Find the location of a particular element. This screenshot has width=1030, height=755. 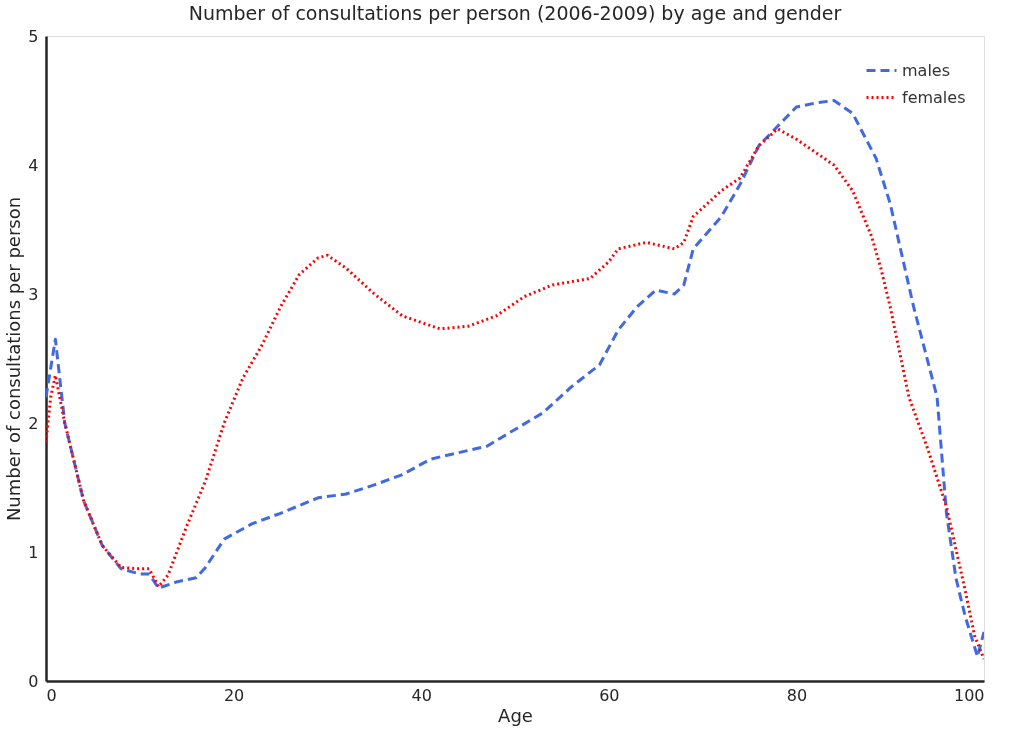

y-tick-label: 1 is located at coordinates (33, 552).